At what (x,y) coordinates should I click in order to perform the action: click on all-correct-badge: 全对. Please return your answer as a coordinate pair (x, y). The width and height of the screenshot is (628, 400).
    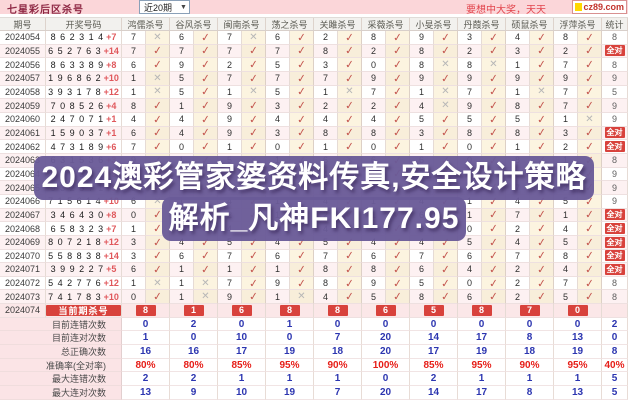
    Looking at the image, I should click on (614, 242).